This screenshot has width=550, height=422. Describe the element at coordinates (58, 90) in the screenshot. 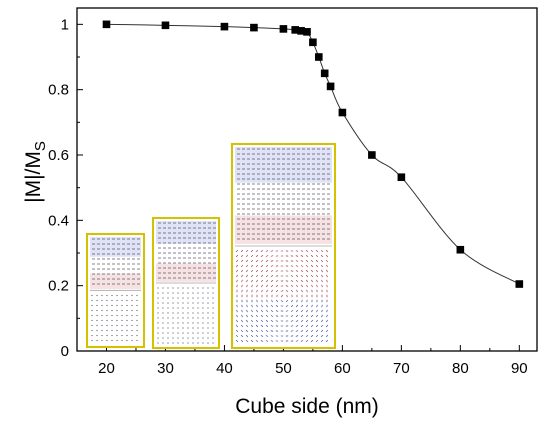

I see `y-tick-label: 0.8` at that location.